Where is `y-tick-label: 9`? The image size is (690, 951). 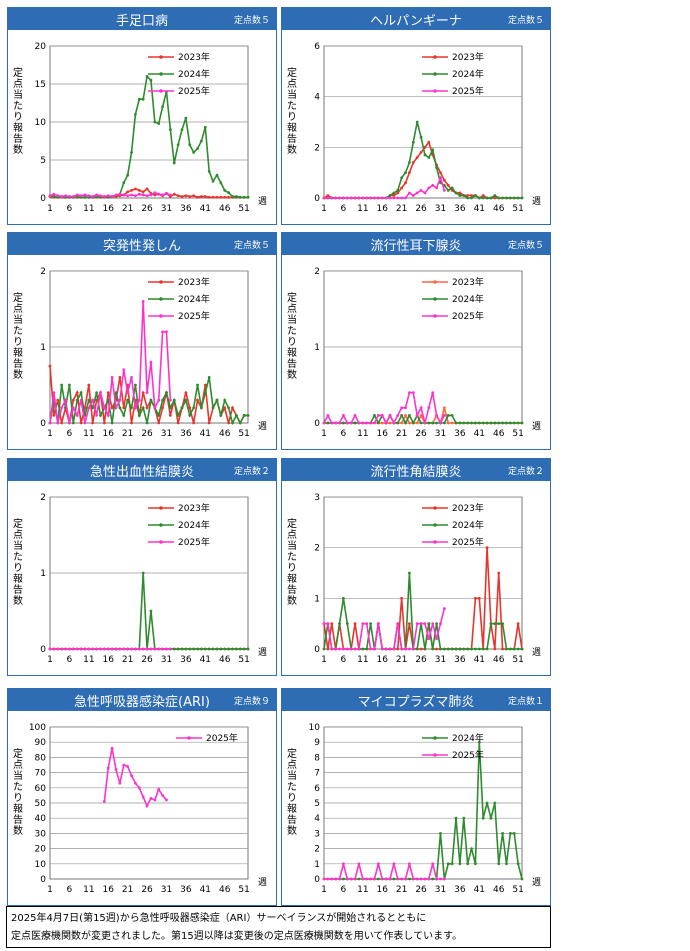 y-tick-label: 9 is located at coordinates (317, 743).